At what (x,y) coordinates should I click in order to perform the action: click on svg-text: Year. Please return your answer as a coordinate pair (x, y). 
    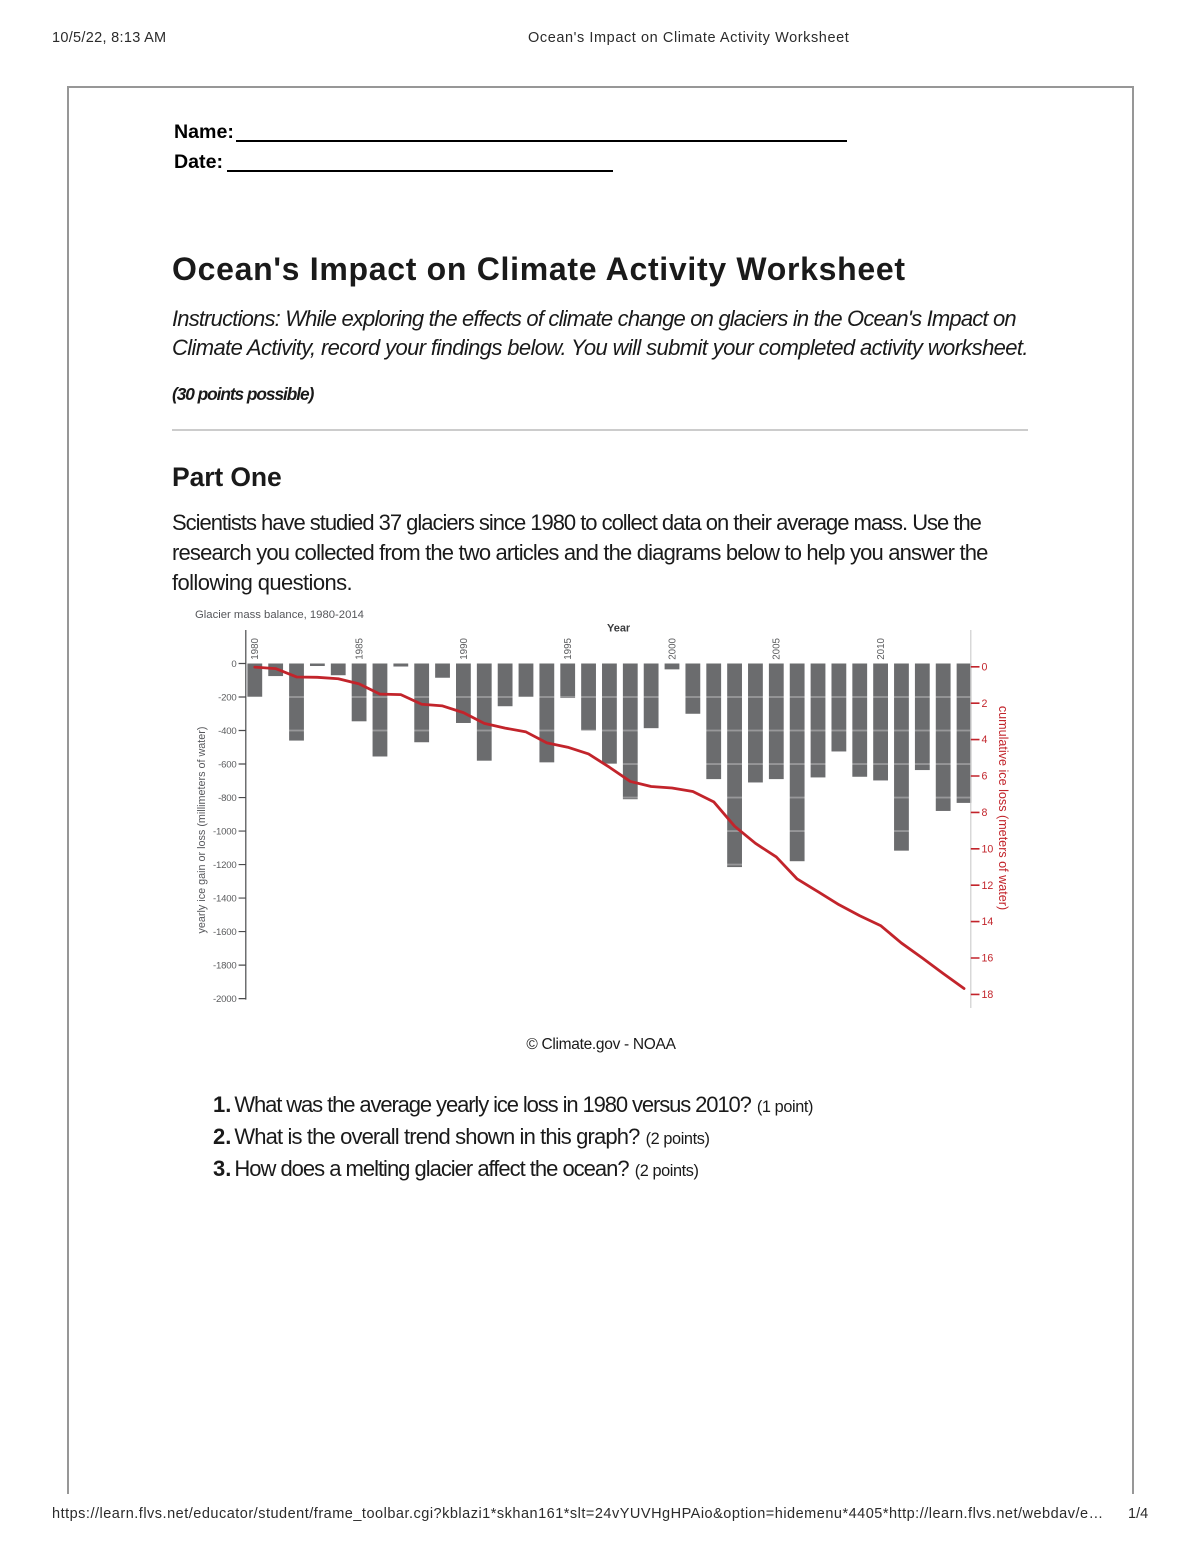
    Looking at the image, I should click on (619, 629).